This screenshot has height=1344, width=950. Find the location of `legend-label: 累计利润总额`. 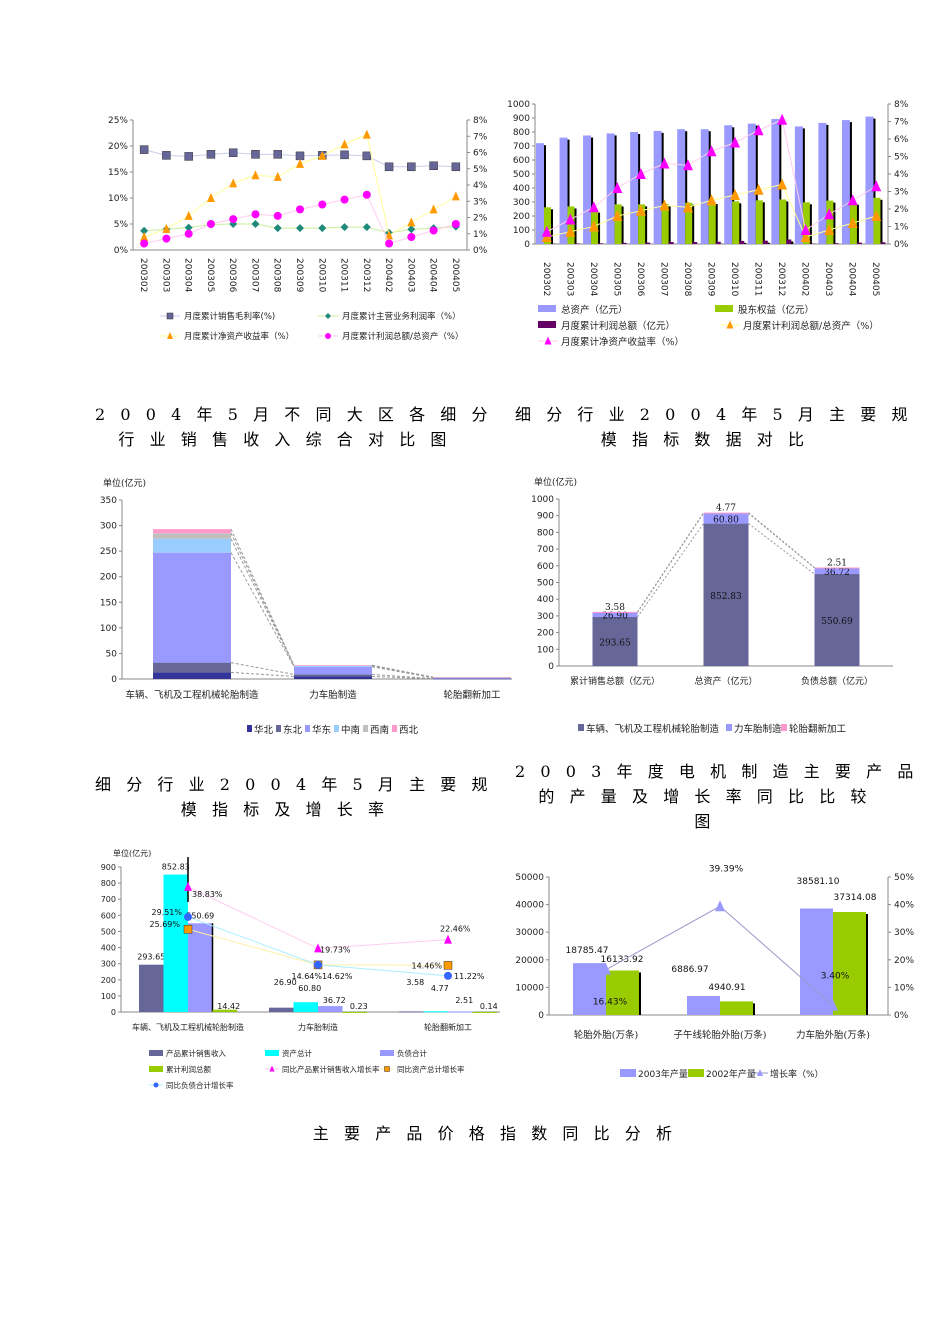

legend-label: 累计利润总额 is located at coordinates (188, 1069).